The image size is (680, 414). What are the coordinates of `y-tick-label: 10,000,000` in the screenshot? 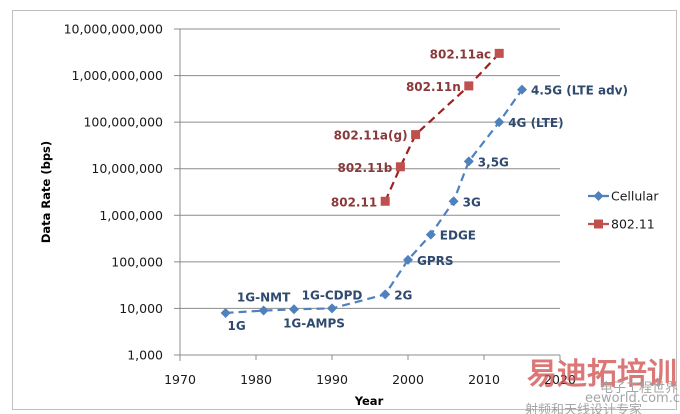 It's located at (127, 168).